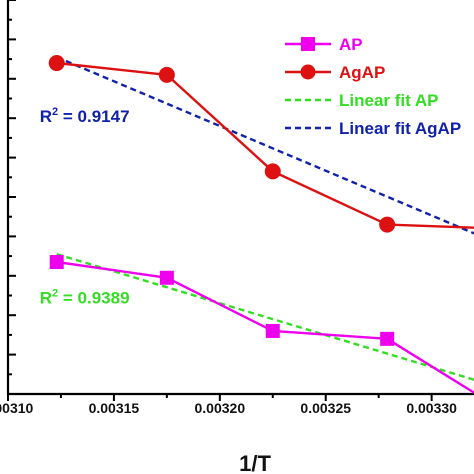 This screenshot has width=474, height=474. What do you see at coordinates (431, 408) in the screenshot?
I see `x-tick-label: 0.00330` at bounding box center [431, 408].